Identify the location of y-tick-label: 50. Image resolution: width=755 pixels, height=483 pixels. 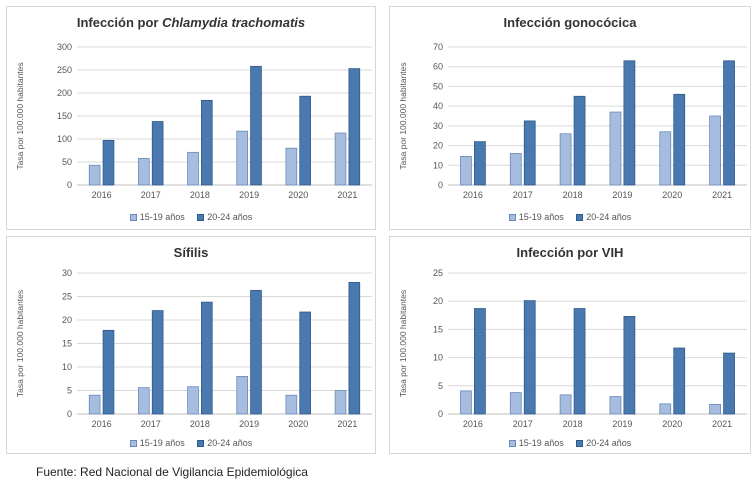
(438, 86).